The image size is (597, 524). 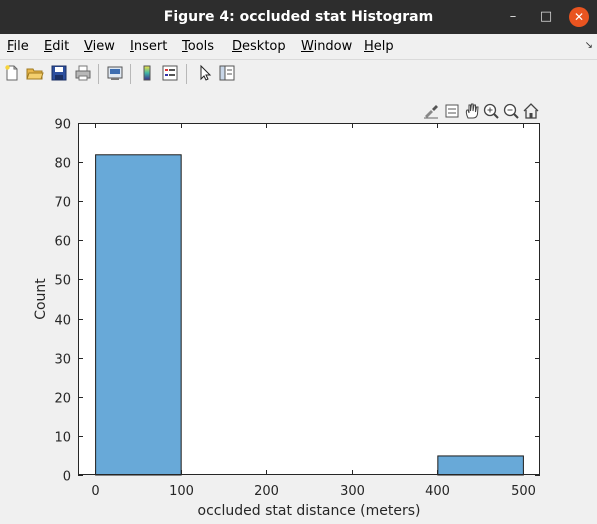 I want to click on menu-edit-accel: E, so click(x=48, y=46).